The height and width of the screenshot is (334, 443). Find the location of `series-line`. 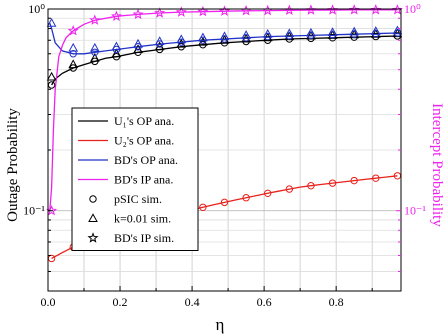

series-line is located at coordinates (223, 38).